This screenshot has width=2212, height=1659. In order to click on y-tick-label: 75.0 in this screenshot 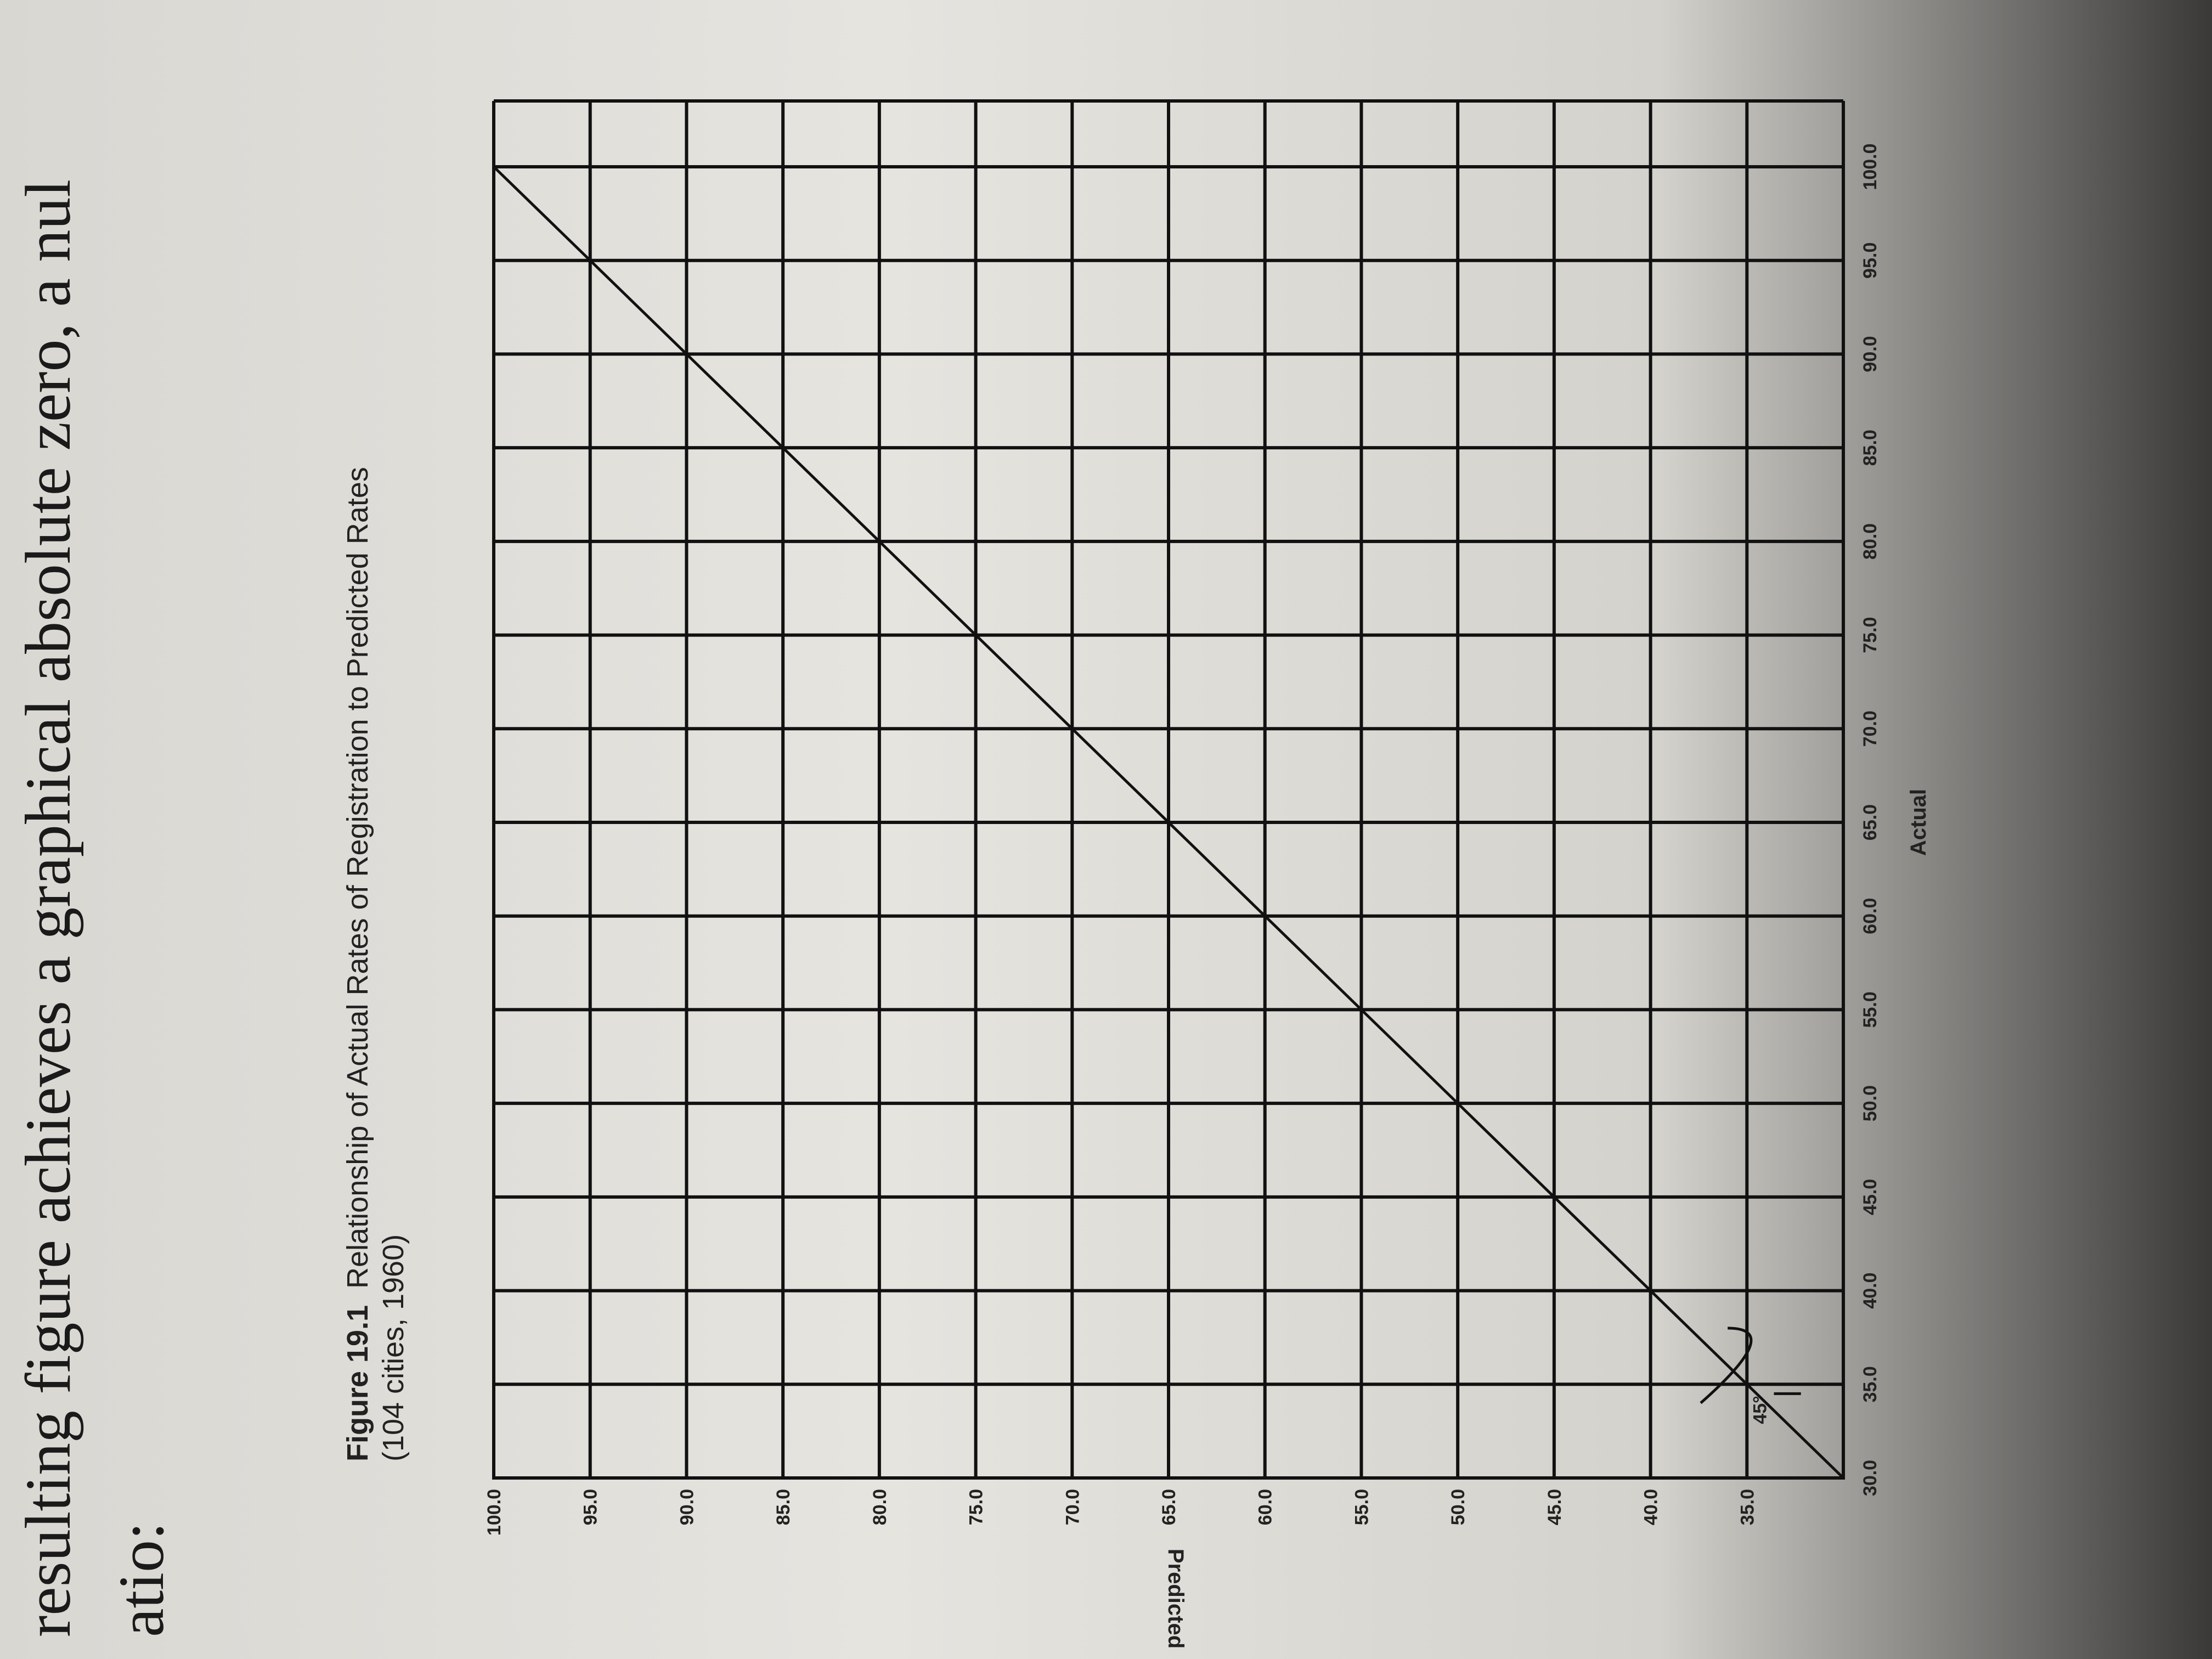, I will do `click(976, 1507)`.